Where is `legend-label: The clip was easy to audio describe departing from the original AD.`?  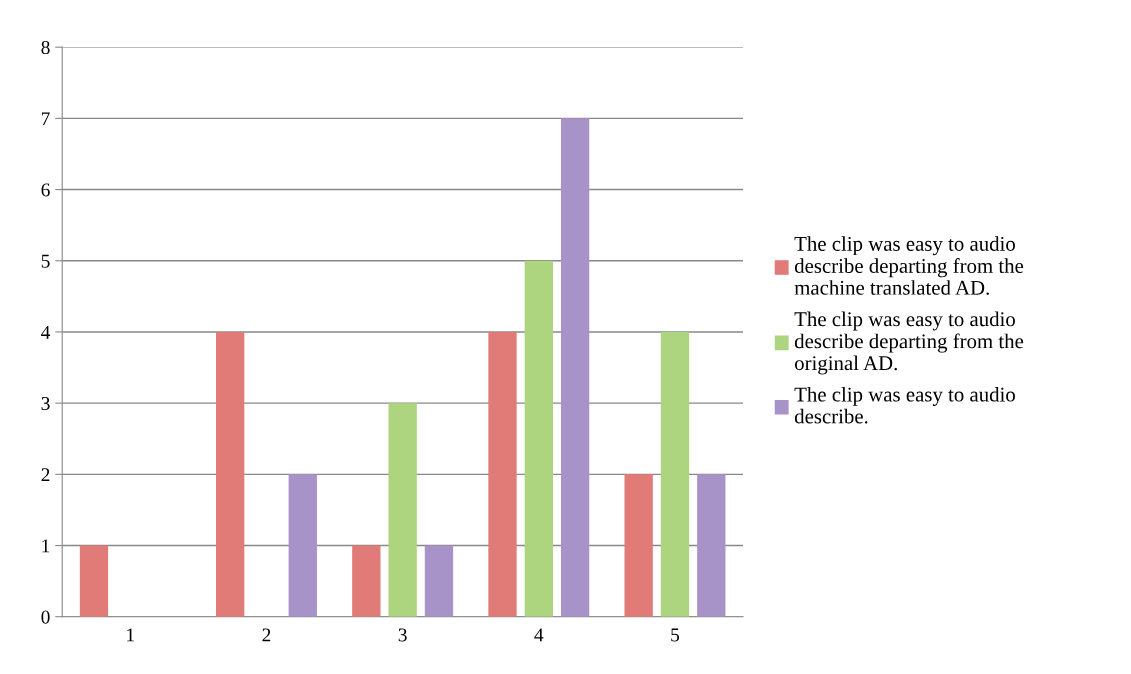 legend-label: The clip was easy to audio describe departing from the original AD. is located at coordinates (909, 343).